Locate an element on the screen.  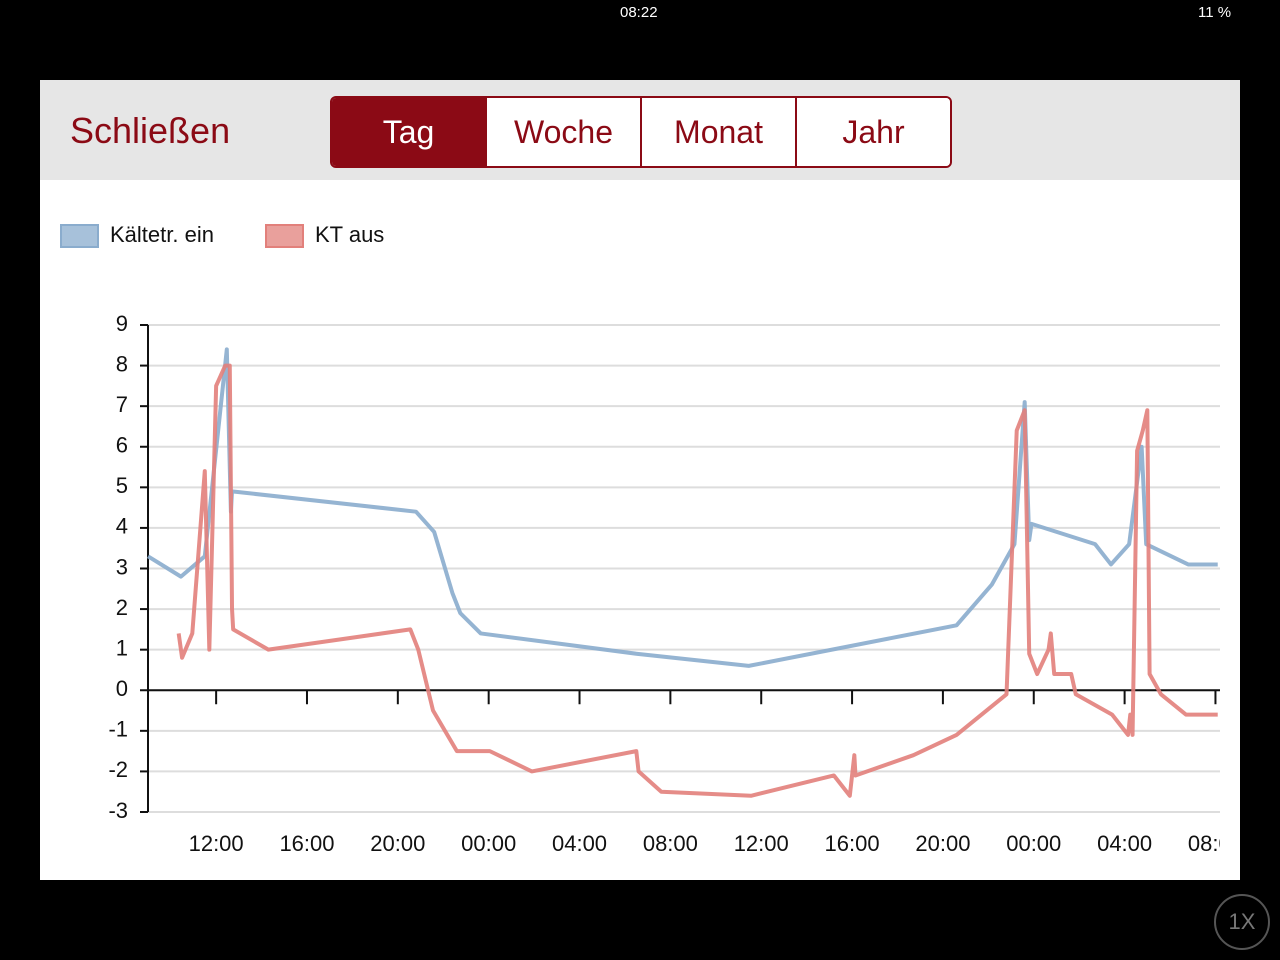
legend-label: Kältetr. ein is located at coordinates (162, 234).